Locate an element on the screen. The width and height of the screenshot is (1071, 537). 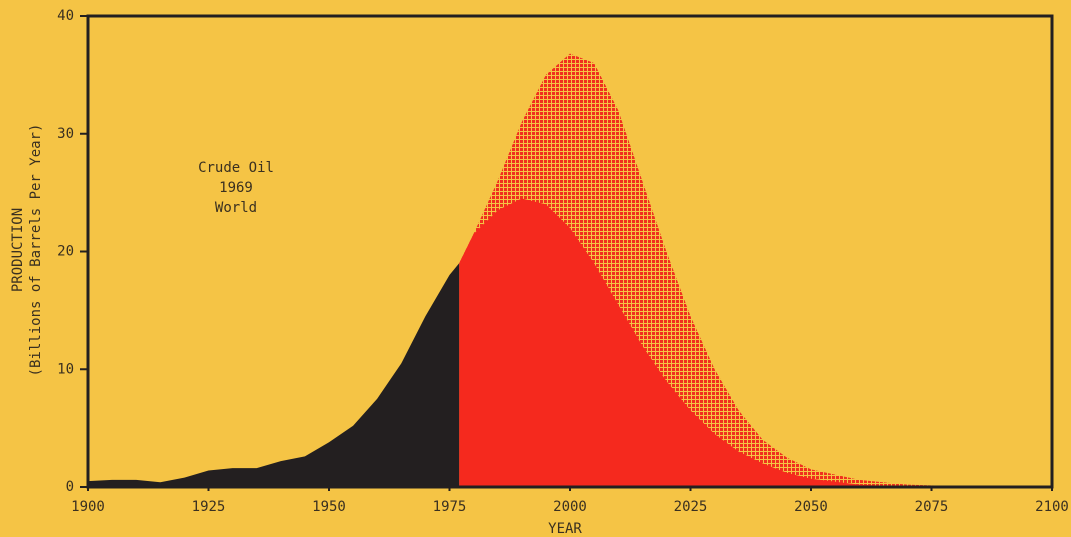
y-tick-label: 10 is located at coordinates (65, 369).